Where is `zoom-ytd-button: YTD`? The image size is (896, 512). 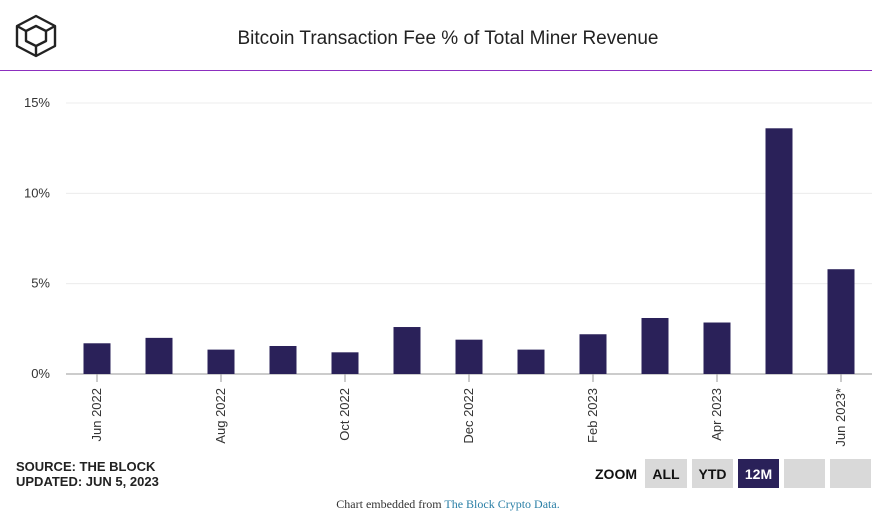
zoom-ytd-button: YTD is located at coordinates (712, 473).